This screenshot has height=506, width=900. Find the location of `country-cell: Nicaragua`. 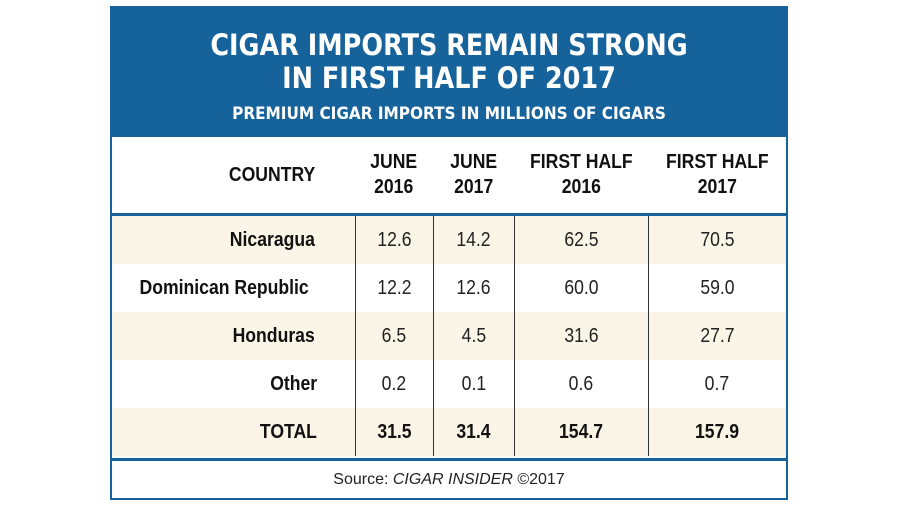

country-cell: Nicaragua is located at coordinates (233, 240).